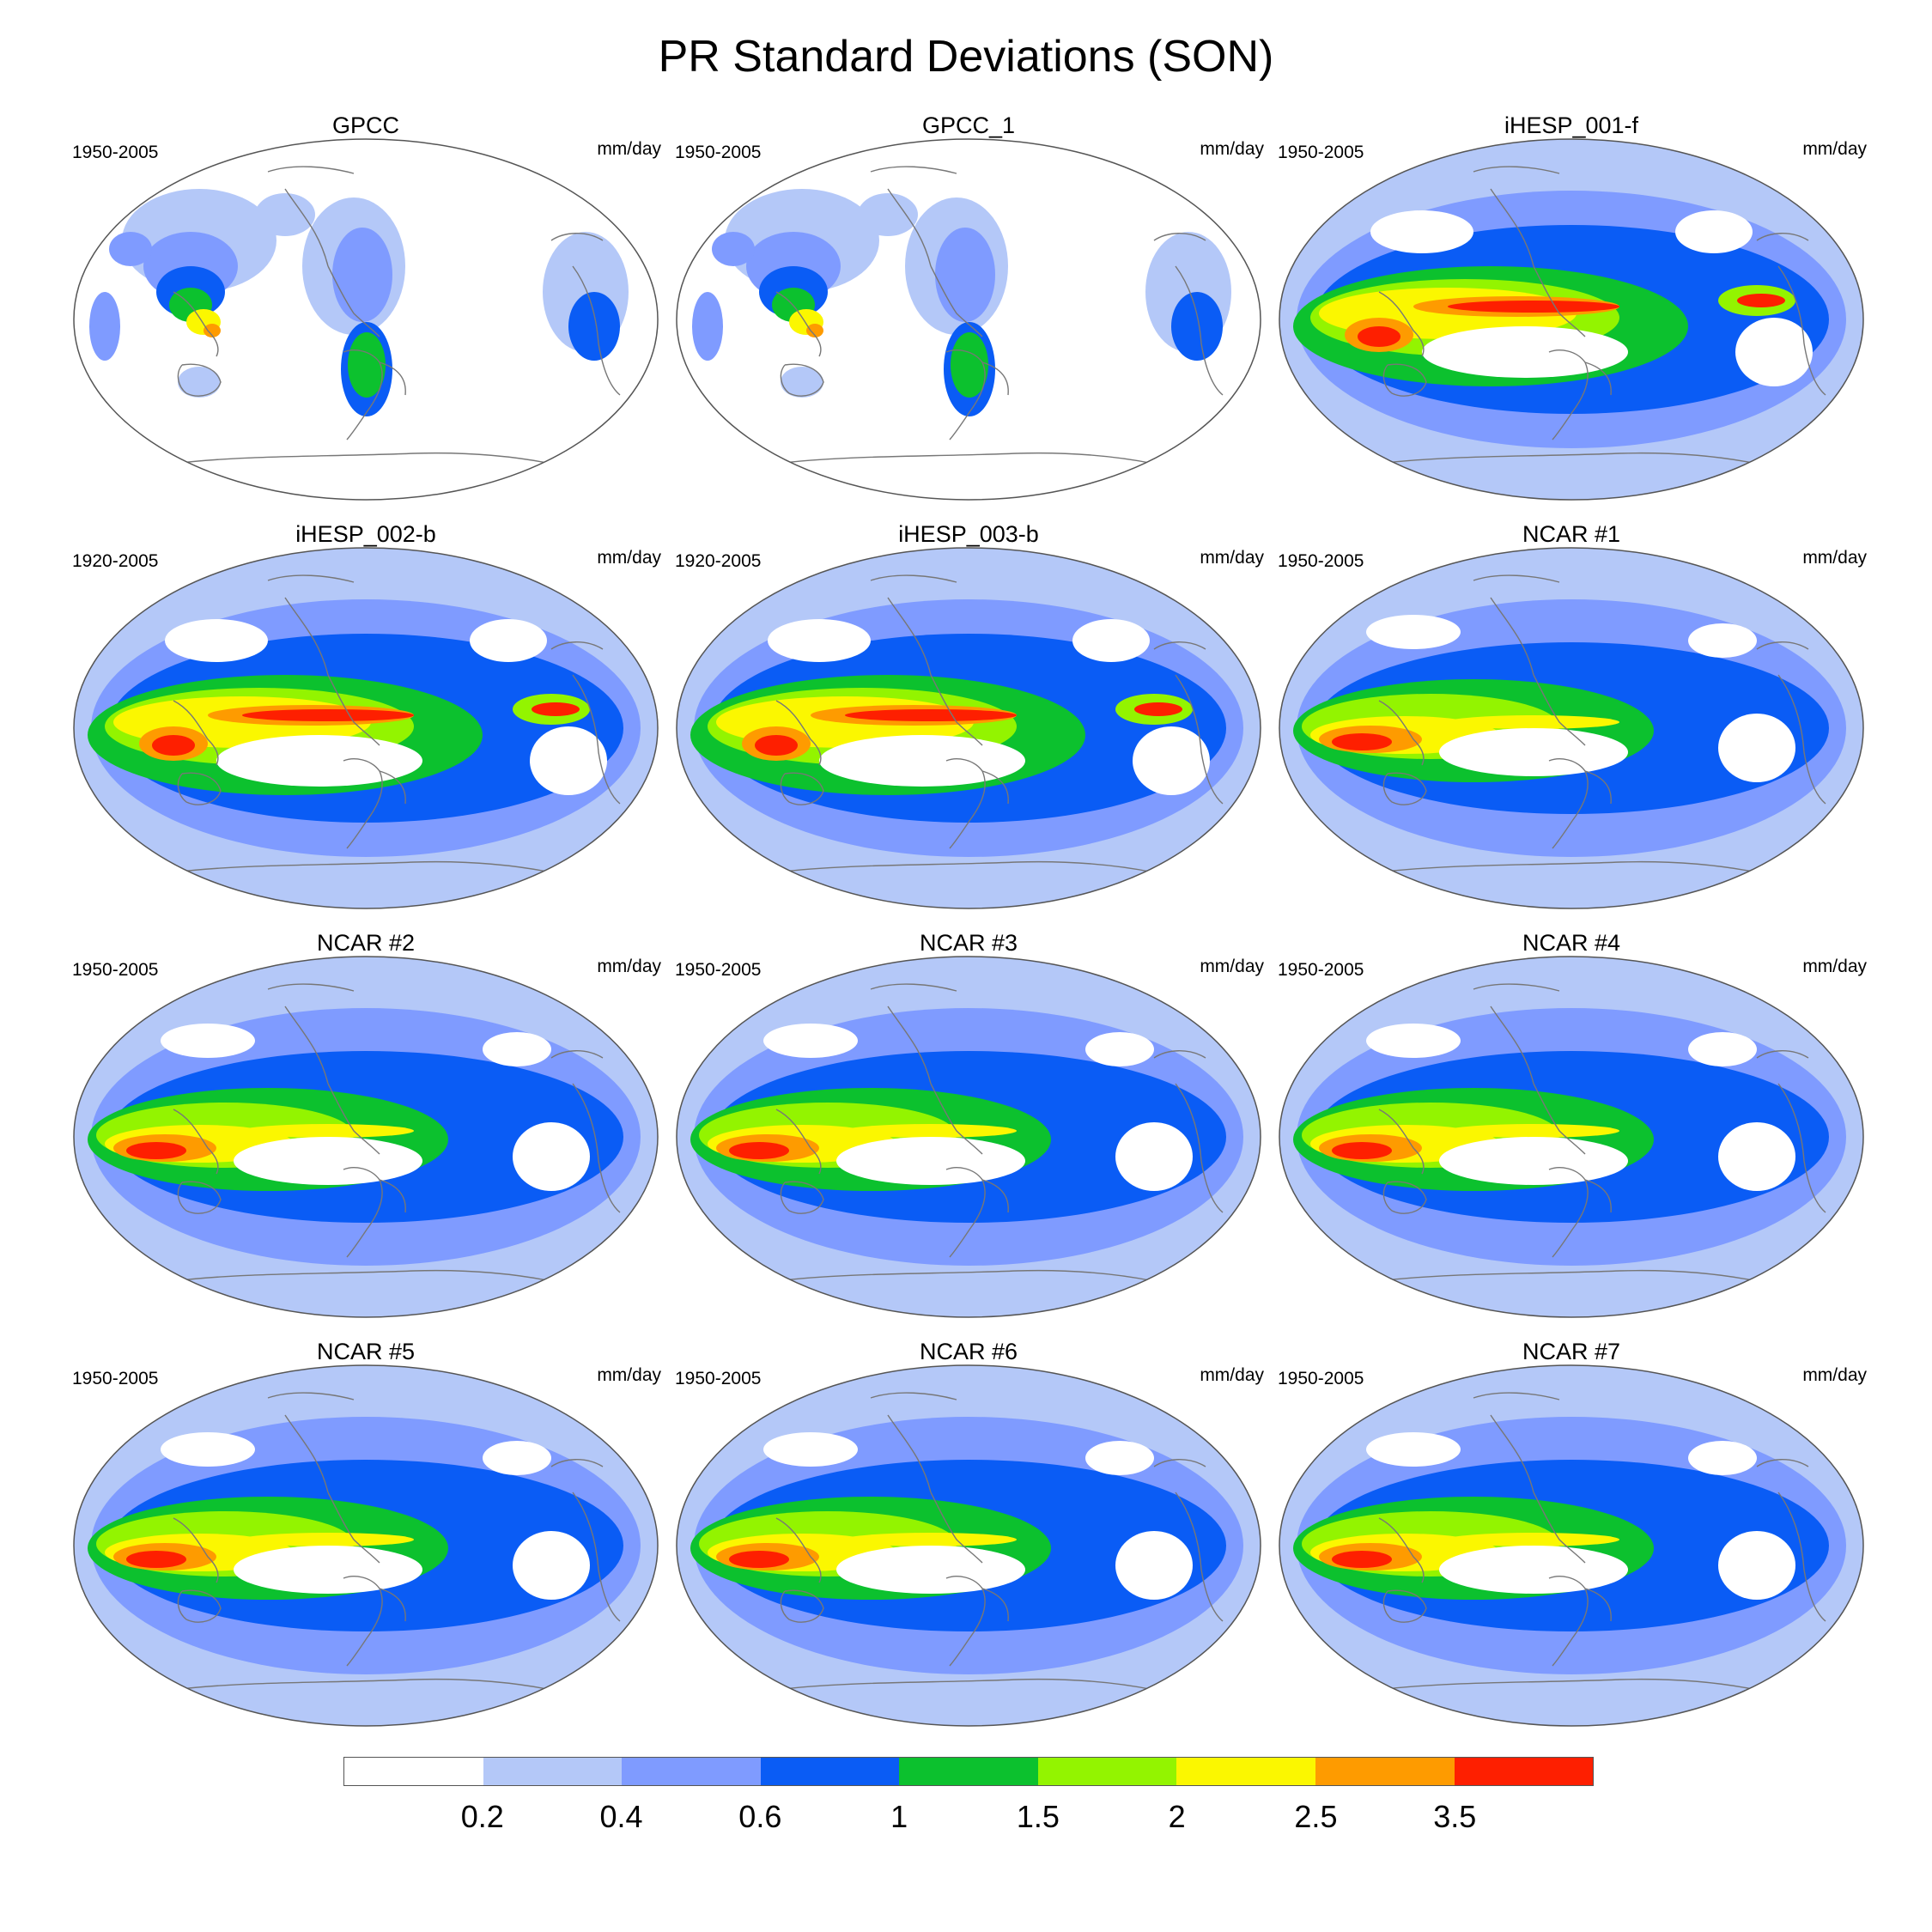 The height and width of the screenshot is (1932, 1932). I want to click on map-panel: NCAR #2 1950-2005 mm/day, so click(366, 1123).